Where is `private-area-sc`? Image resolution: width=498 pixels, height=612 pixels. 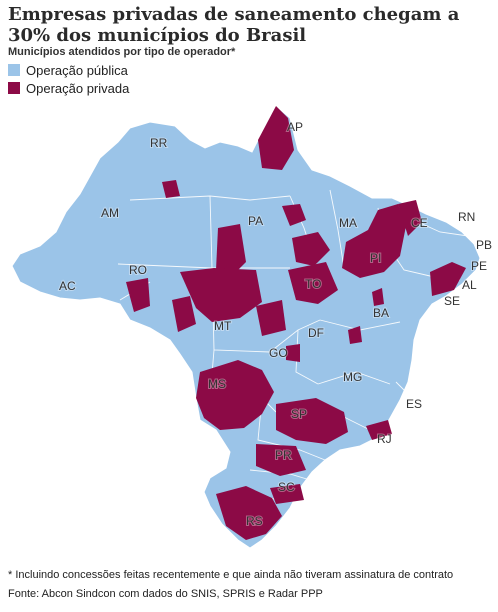 private-area-sc is located at coordinates (287, 494).